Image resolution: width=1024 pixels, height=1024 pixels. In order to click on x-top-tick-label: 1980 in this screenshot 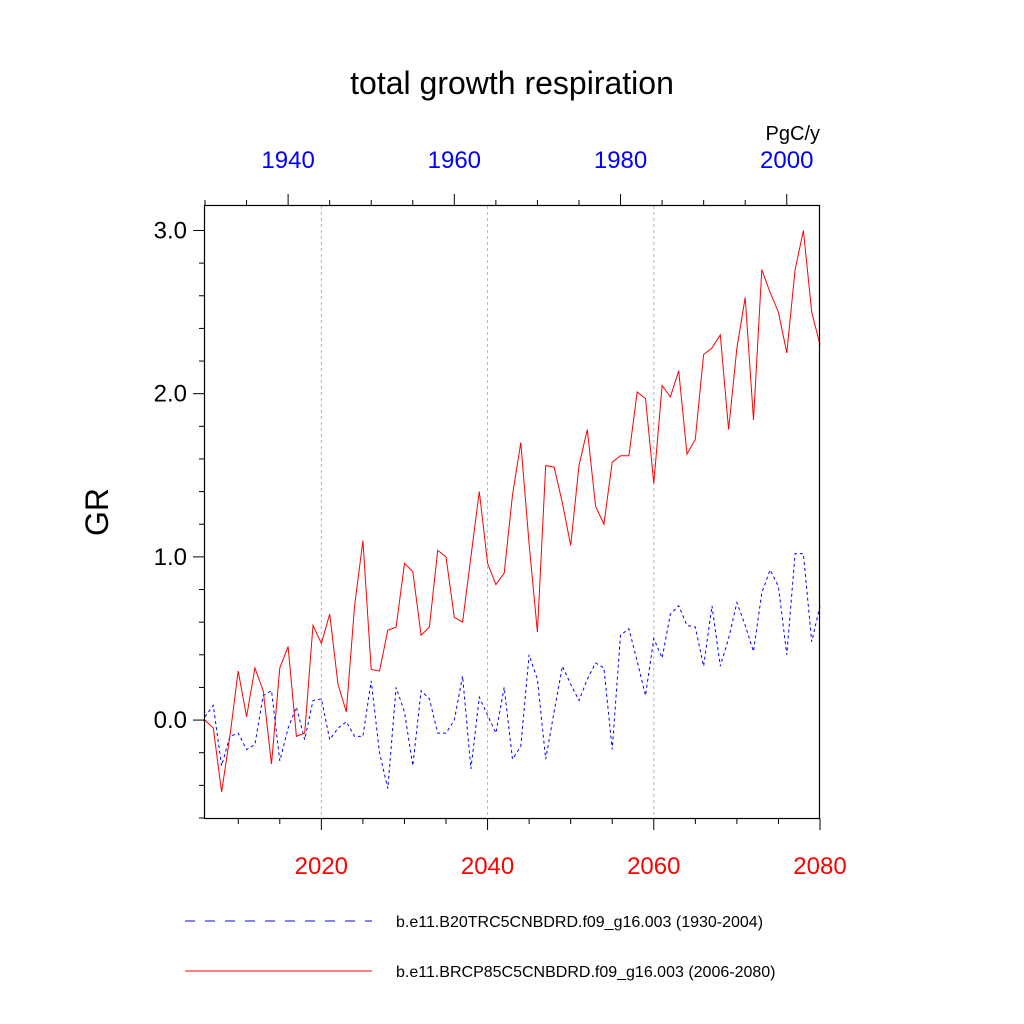, I will do `click(620, 160)`.